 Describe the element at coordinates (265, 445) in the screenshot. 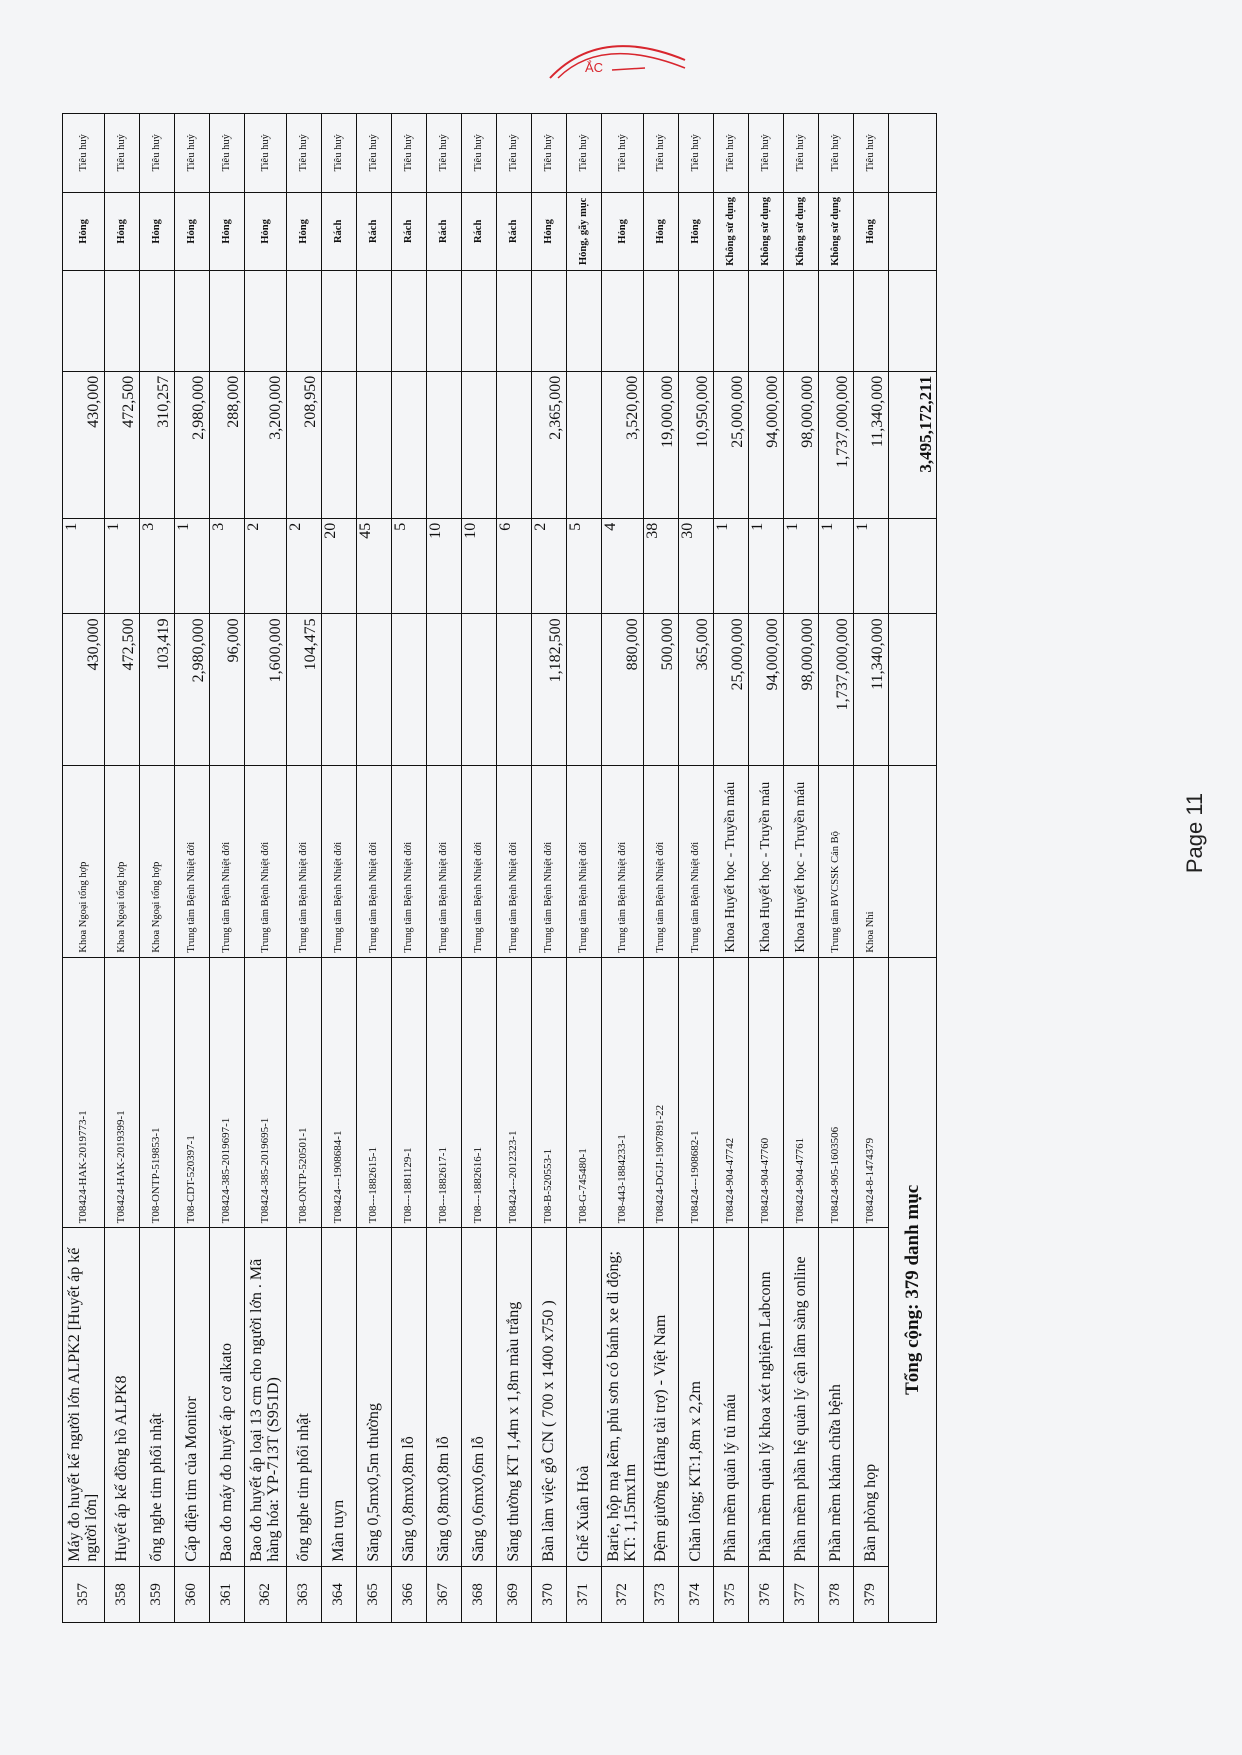

I see `line-total: 3,200,000` at that location.